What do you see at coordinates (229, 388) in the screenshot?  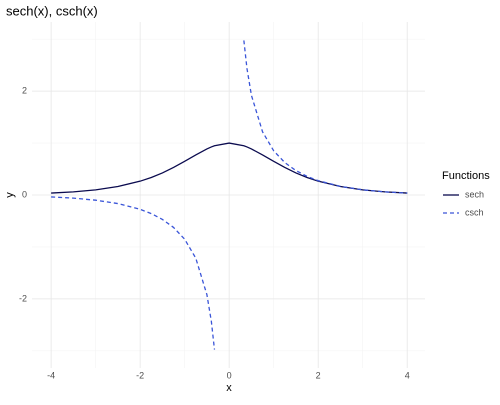 I see `x-axis-label: x` at bounding box center [229, 388].